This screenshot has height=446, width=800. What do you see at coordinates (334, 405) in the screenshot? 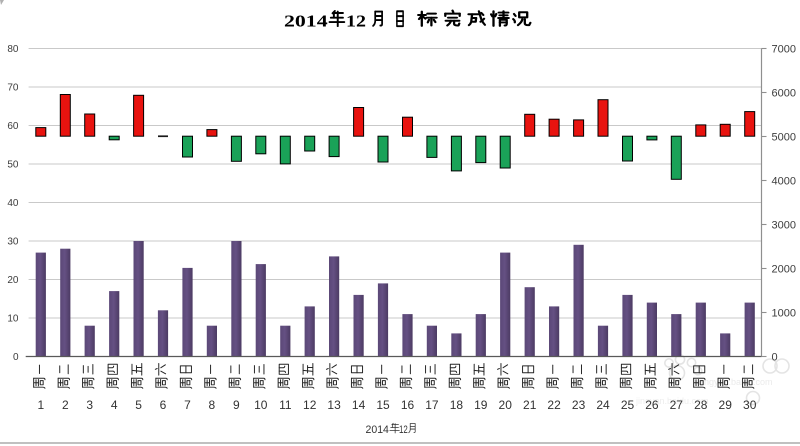
I see `svg-text: 13` at bounding box center [334, 405].